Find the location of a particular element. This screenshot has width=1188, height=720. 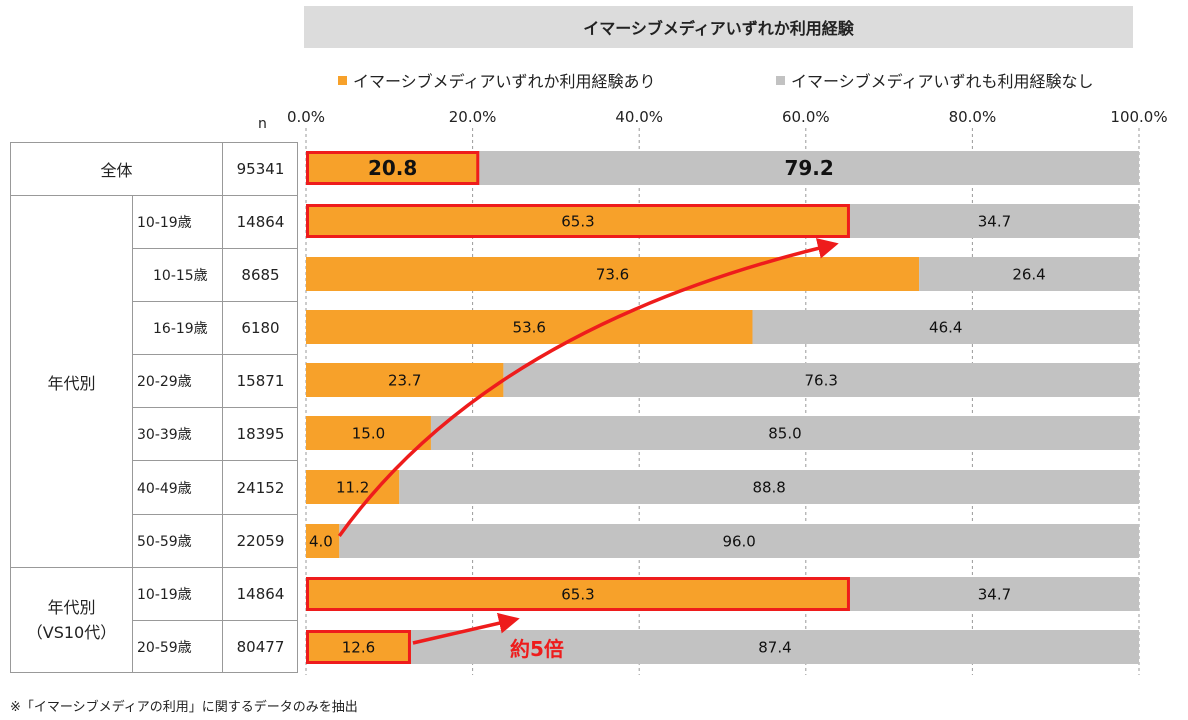

n-header: n is located at coordinates (262, 124).